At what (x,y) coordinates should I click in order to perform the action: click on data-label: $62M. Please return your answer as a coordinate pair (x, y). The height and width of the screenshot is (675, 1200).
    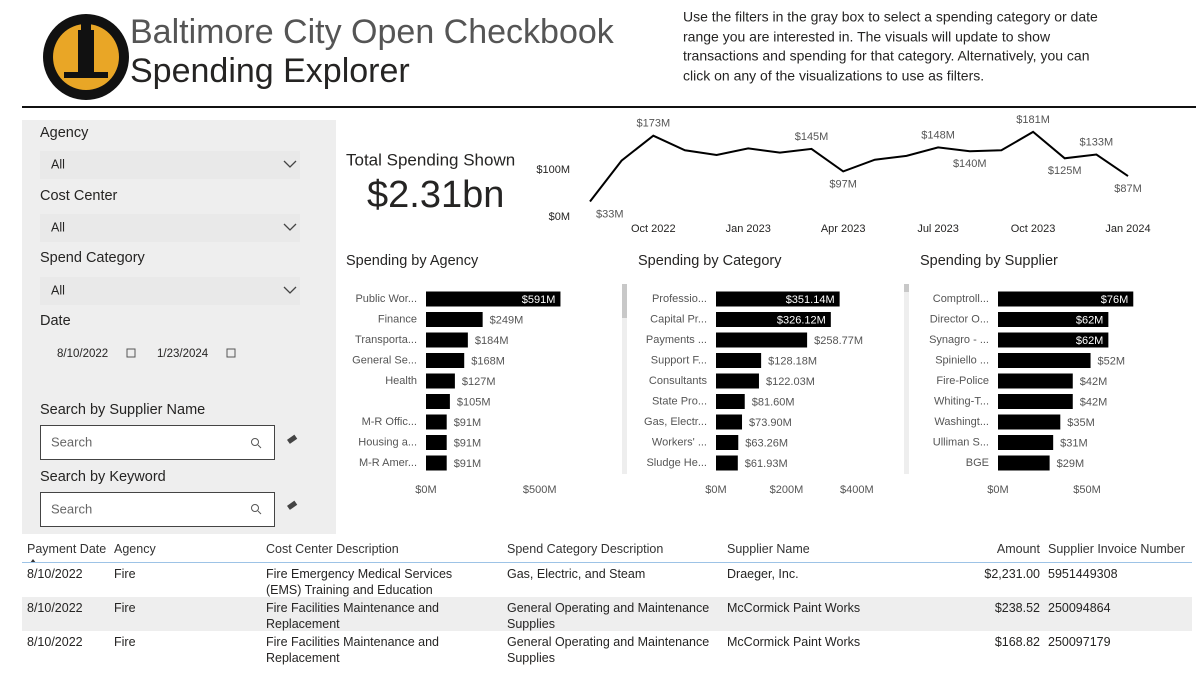
    Looking at the image, I should click on (1090, 341).